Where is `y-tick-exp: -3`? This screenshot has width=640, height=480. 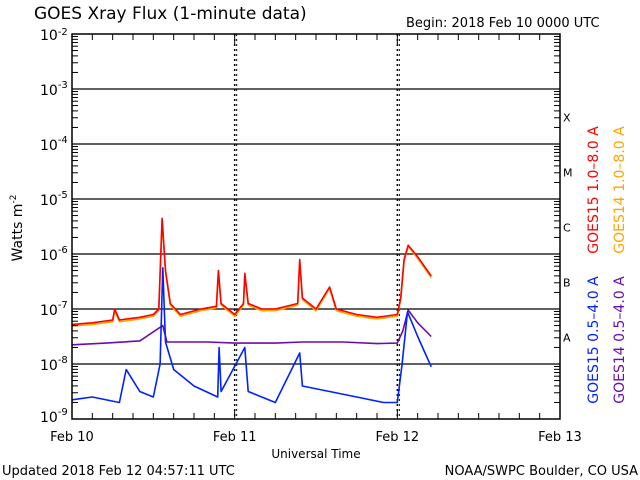 y-tick-exp: -3 is located at coordinates (63, 85).